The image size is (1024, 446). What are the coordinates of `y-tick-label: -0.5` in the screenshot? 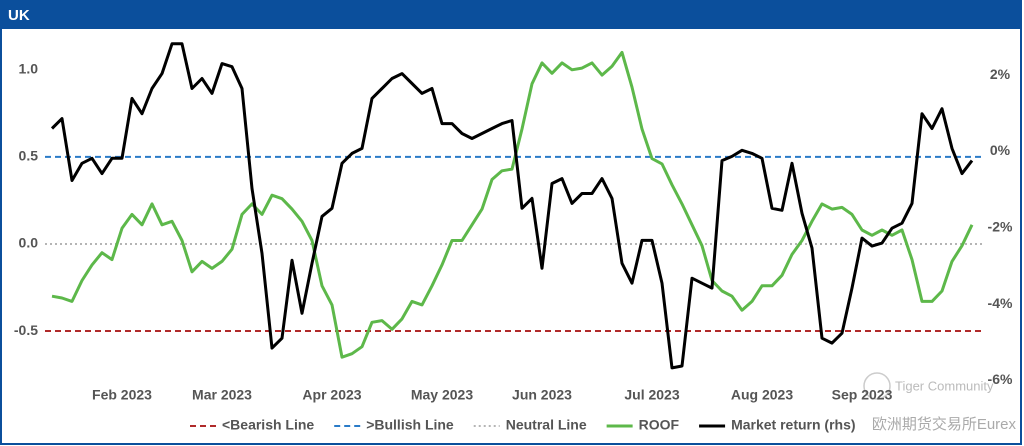 It's located at (26, 330).